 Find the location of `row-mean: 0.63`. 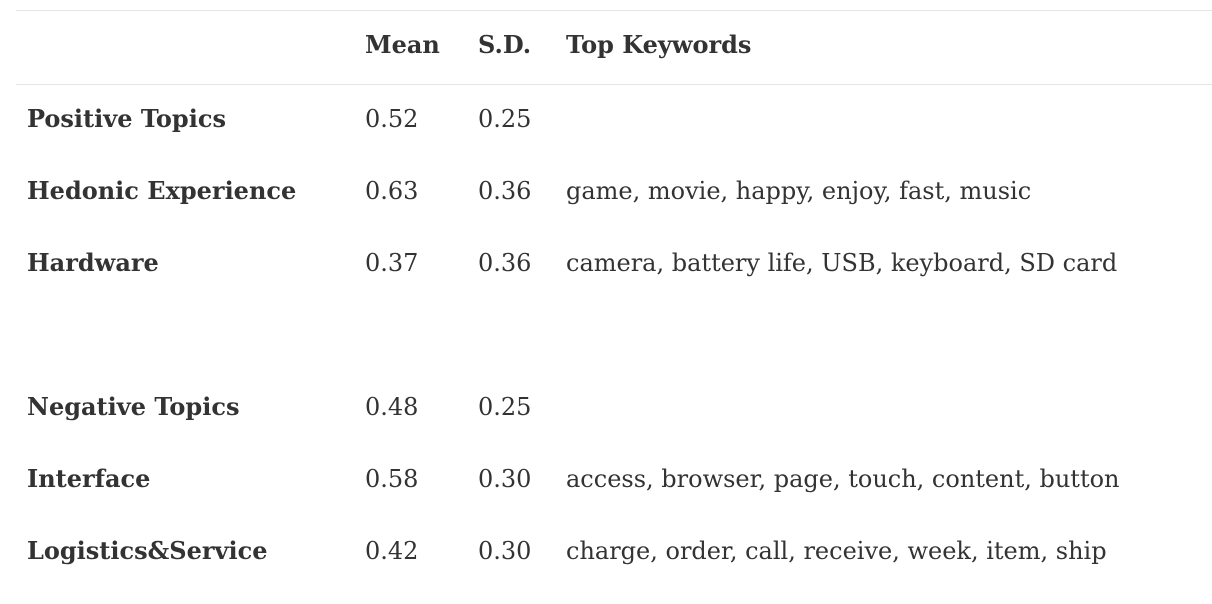

row-mean: 0.63 is located at coordinates (392, 191).